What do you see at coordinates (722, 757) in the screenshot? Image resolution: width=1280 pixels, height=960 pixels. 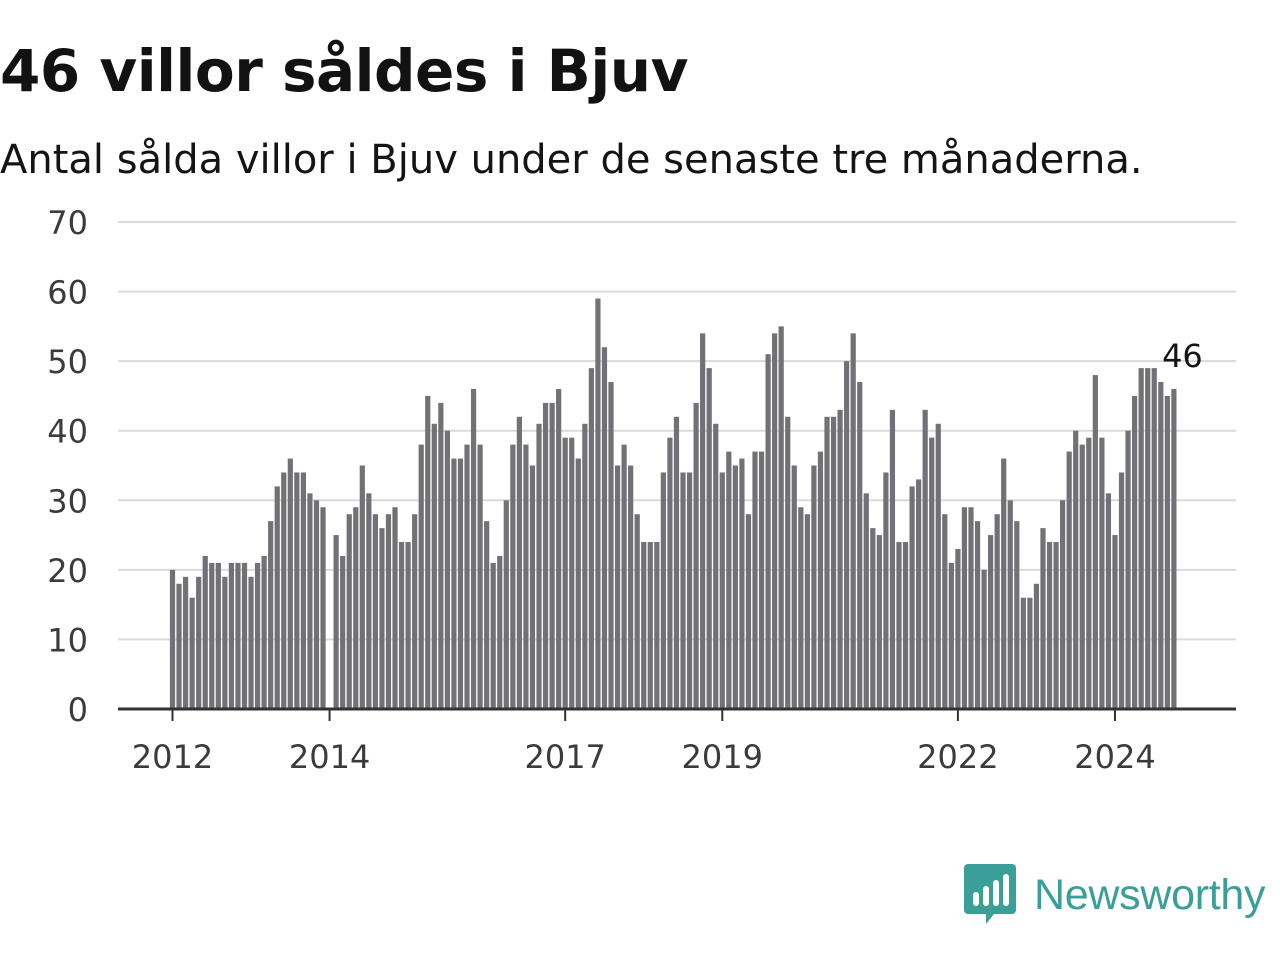 I see `x-tick-label: 2019` at bounding box center [722, 757].